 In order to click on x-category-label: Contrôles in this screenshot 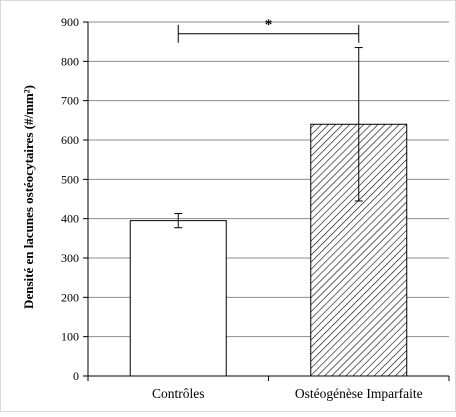, I will do `click(178, 393)`.